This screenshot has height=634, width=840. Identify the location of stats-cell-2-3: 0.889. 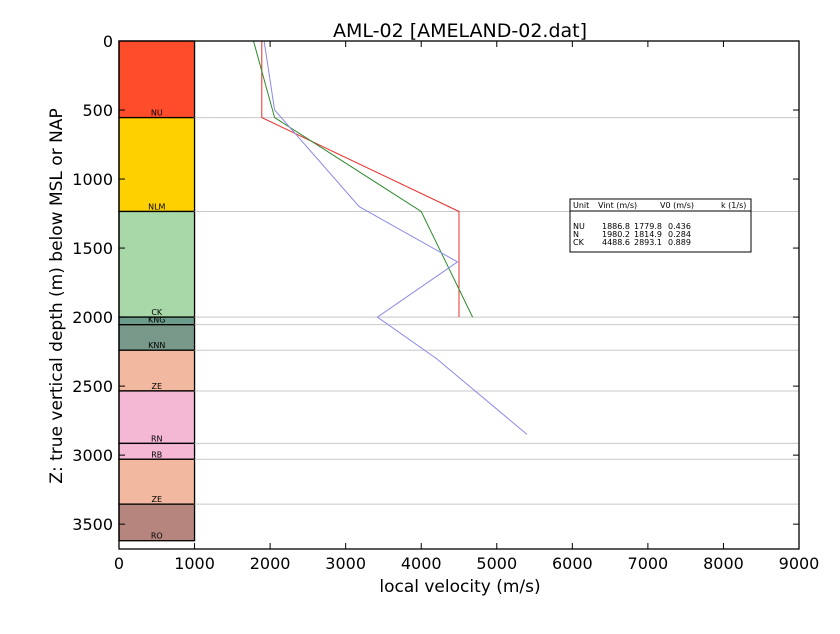
(679, 242).